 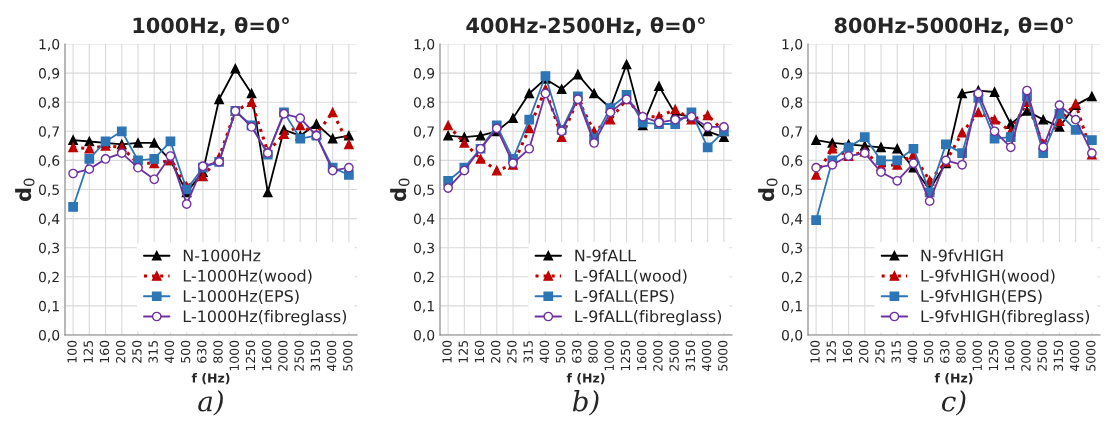 I want to click on legend-label: N-1000Hz, so click(x=222, y=255).